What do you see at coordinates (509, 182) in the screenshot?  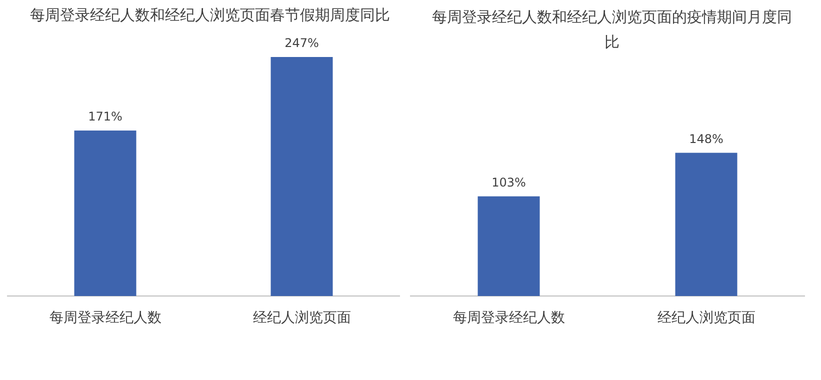 I see `data-label: 103%` at bounding box center [509, 182].